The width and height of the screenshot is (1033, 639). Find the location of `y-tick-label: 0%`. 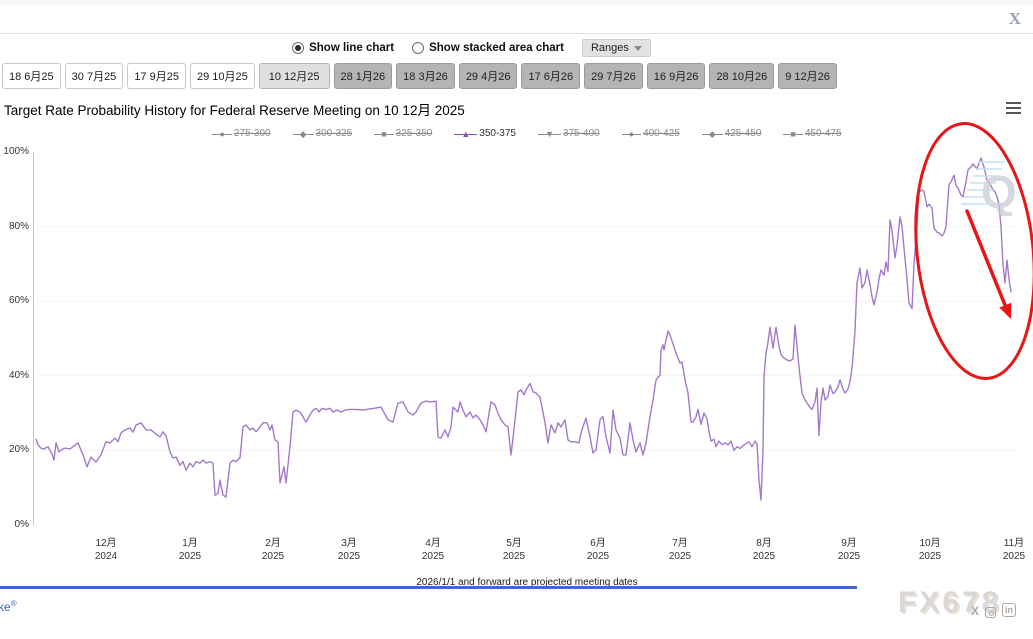

y-tick-label: 0% is located at coordinates (21, 524).